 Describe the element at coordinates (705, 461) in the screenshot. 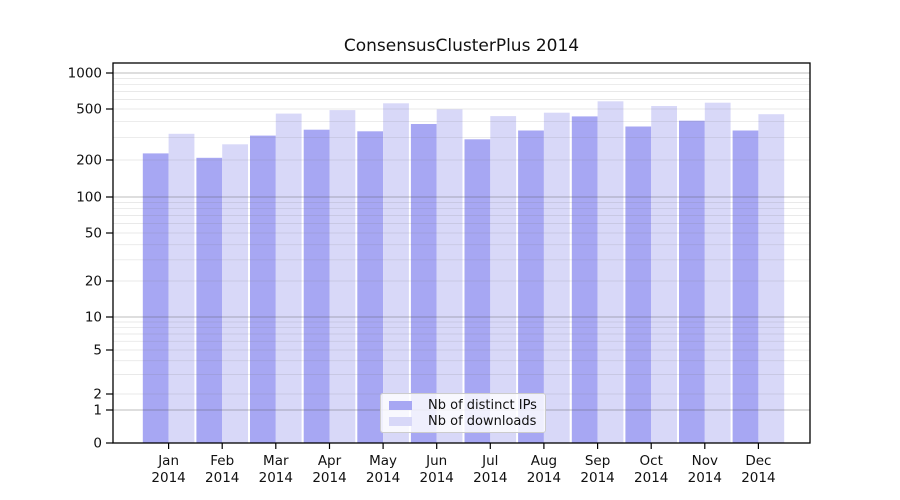

I see `x-tick-label-nov: Nov` at that location.